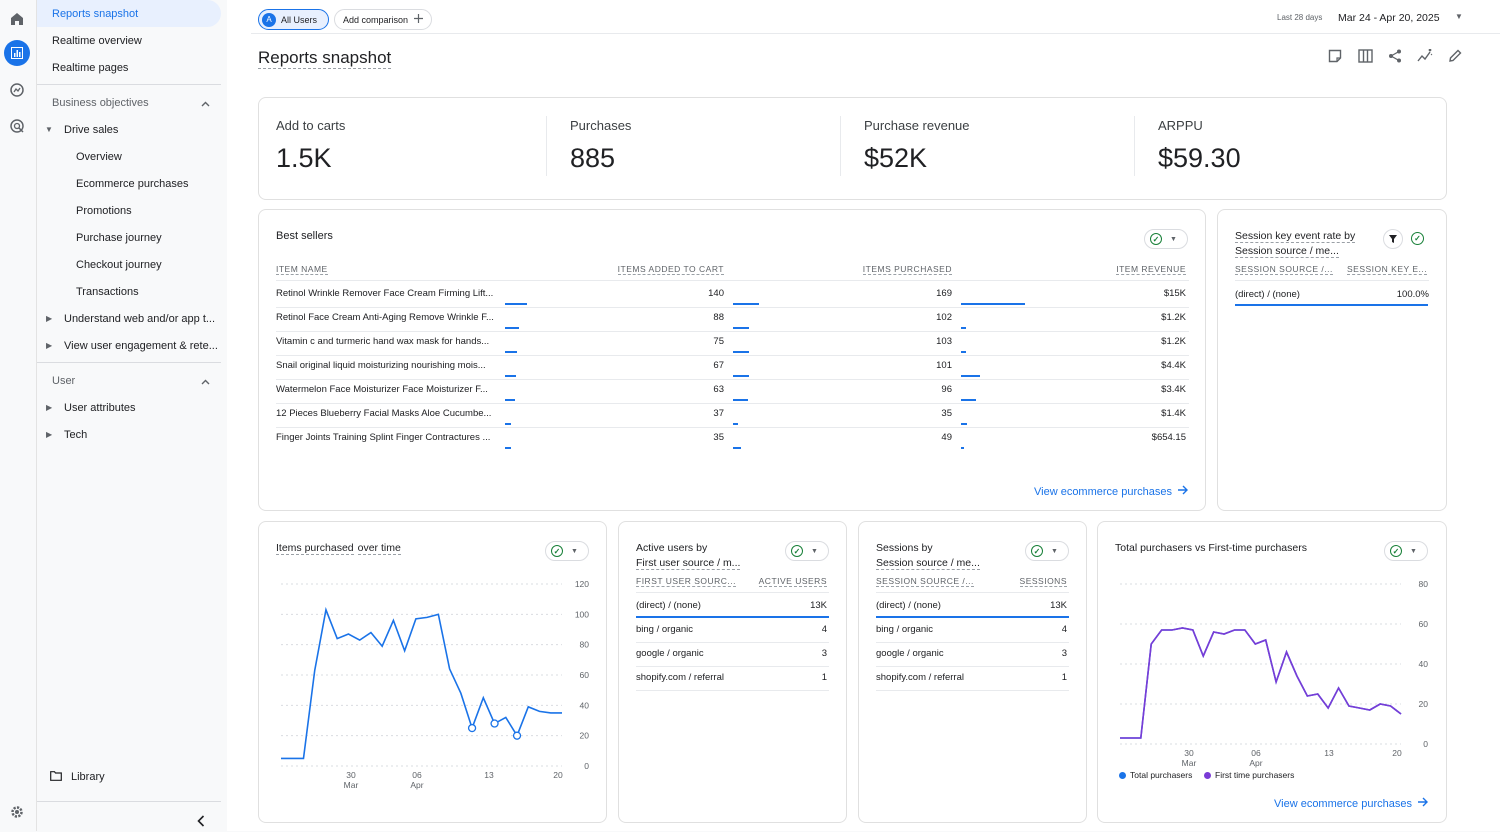 The width and height of the screenshot is (1500, 832). I want to click on cart-cell: 75, so click(718, 341).